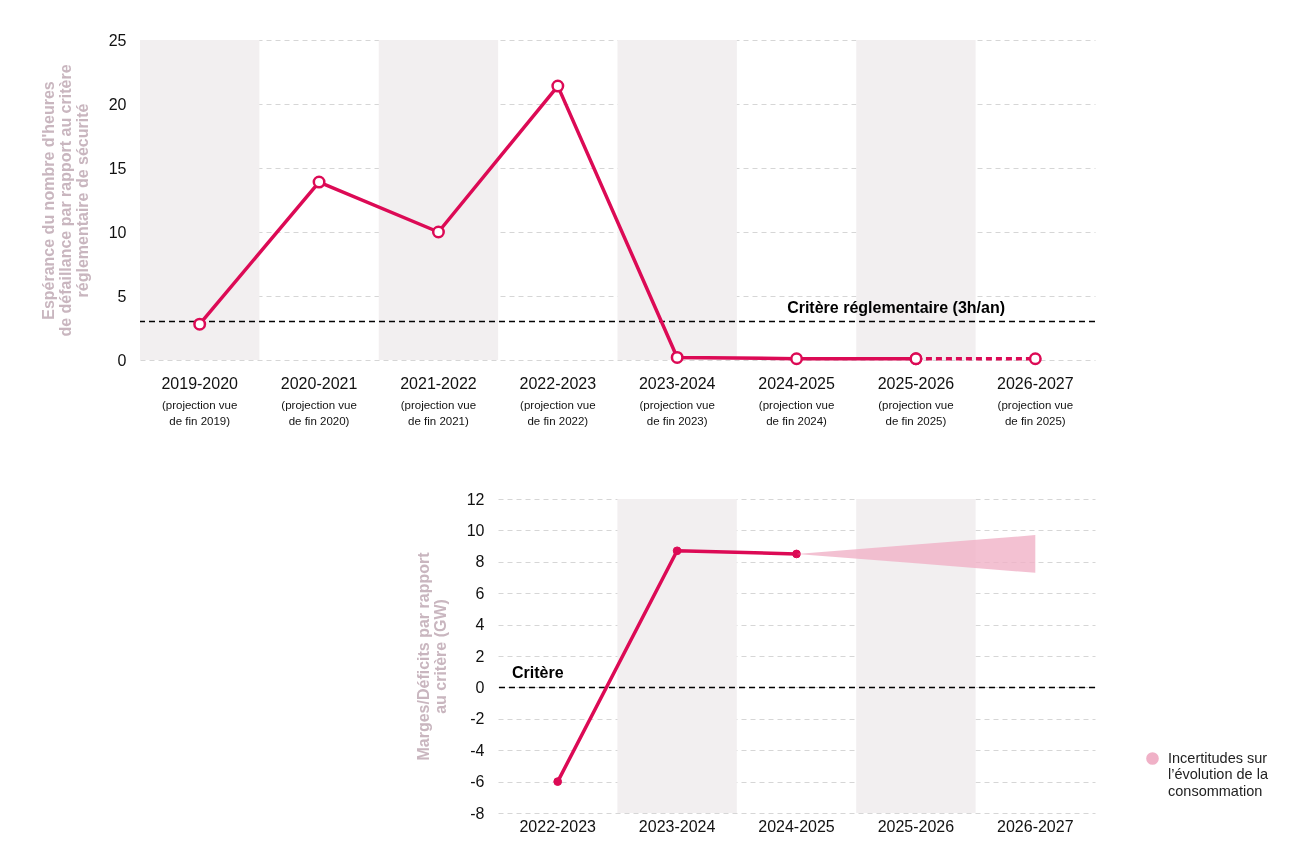 The width and height of the screenshot is (1298, 847). I want to click on y-tick-label: 6, so click(480, 593).